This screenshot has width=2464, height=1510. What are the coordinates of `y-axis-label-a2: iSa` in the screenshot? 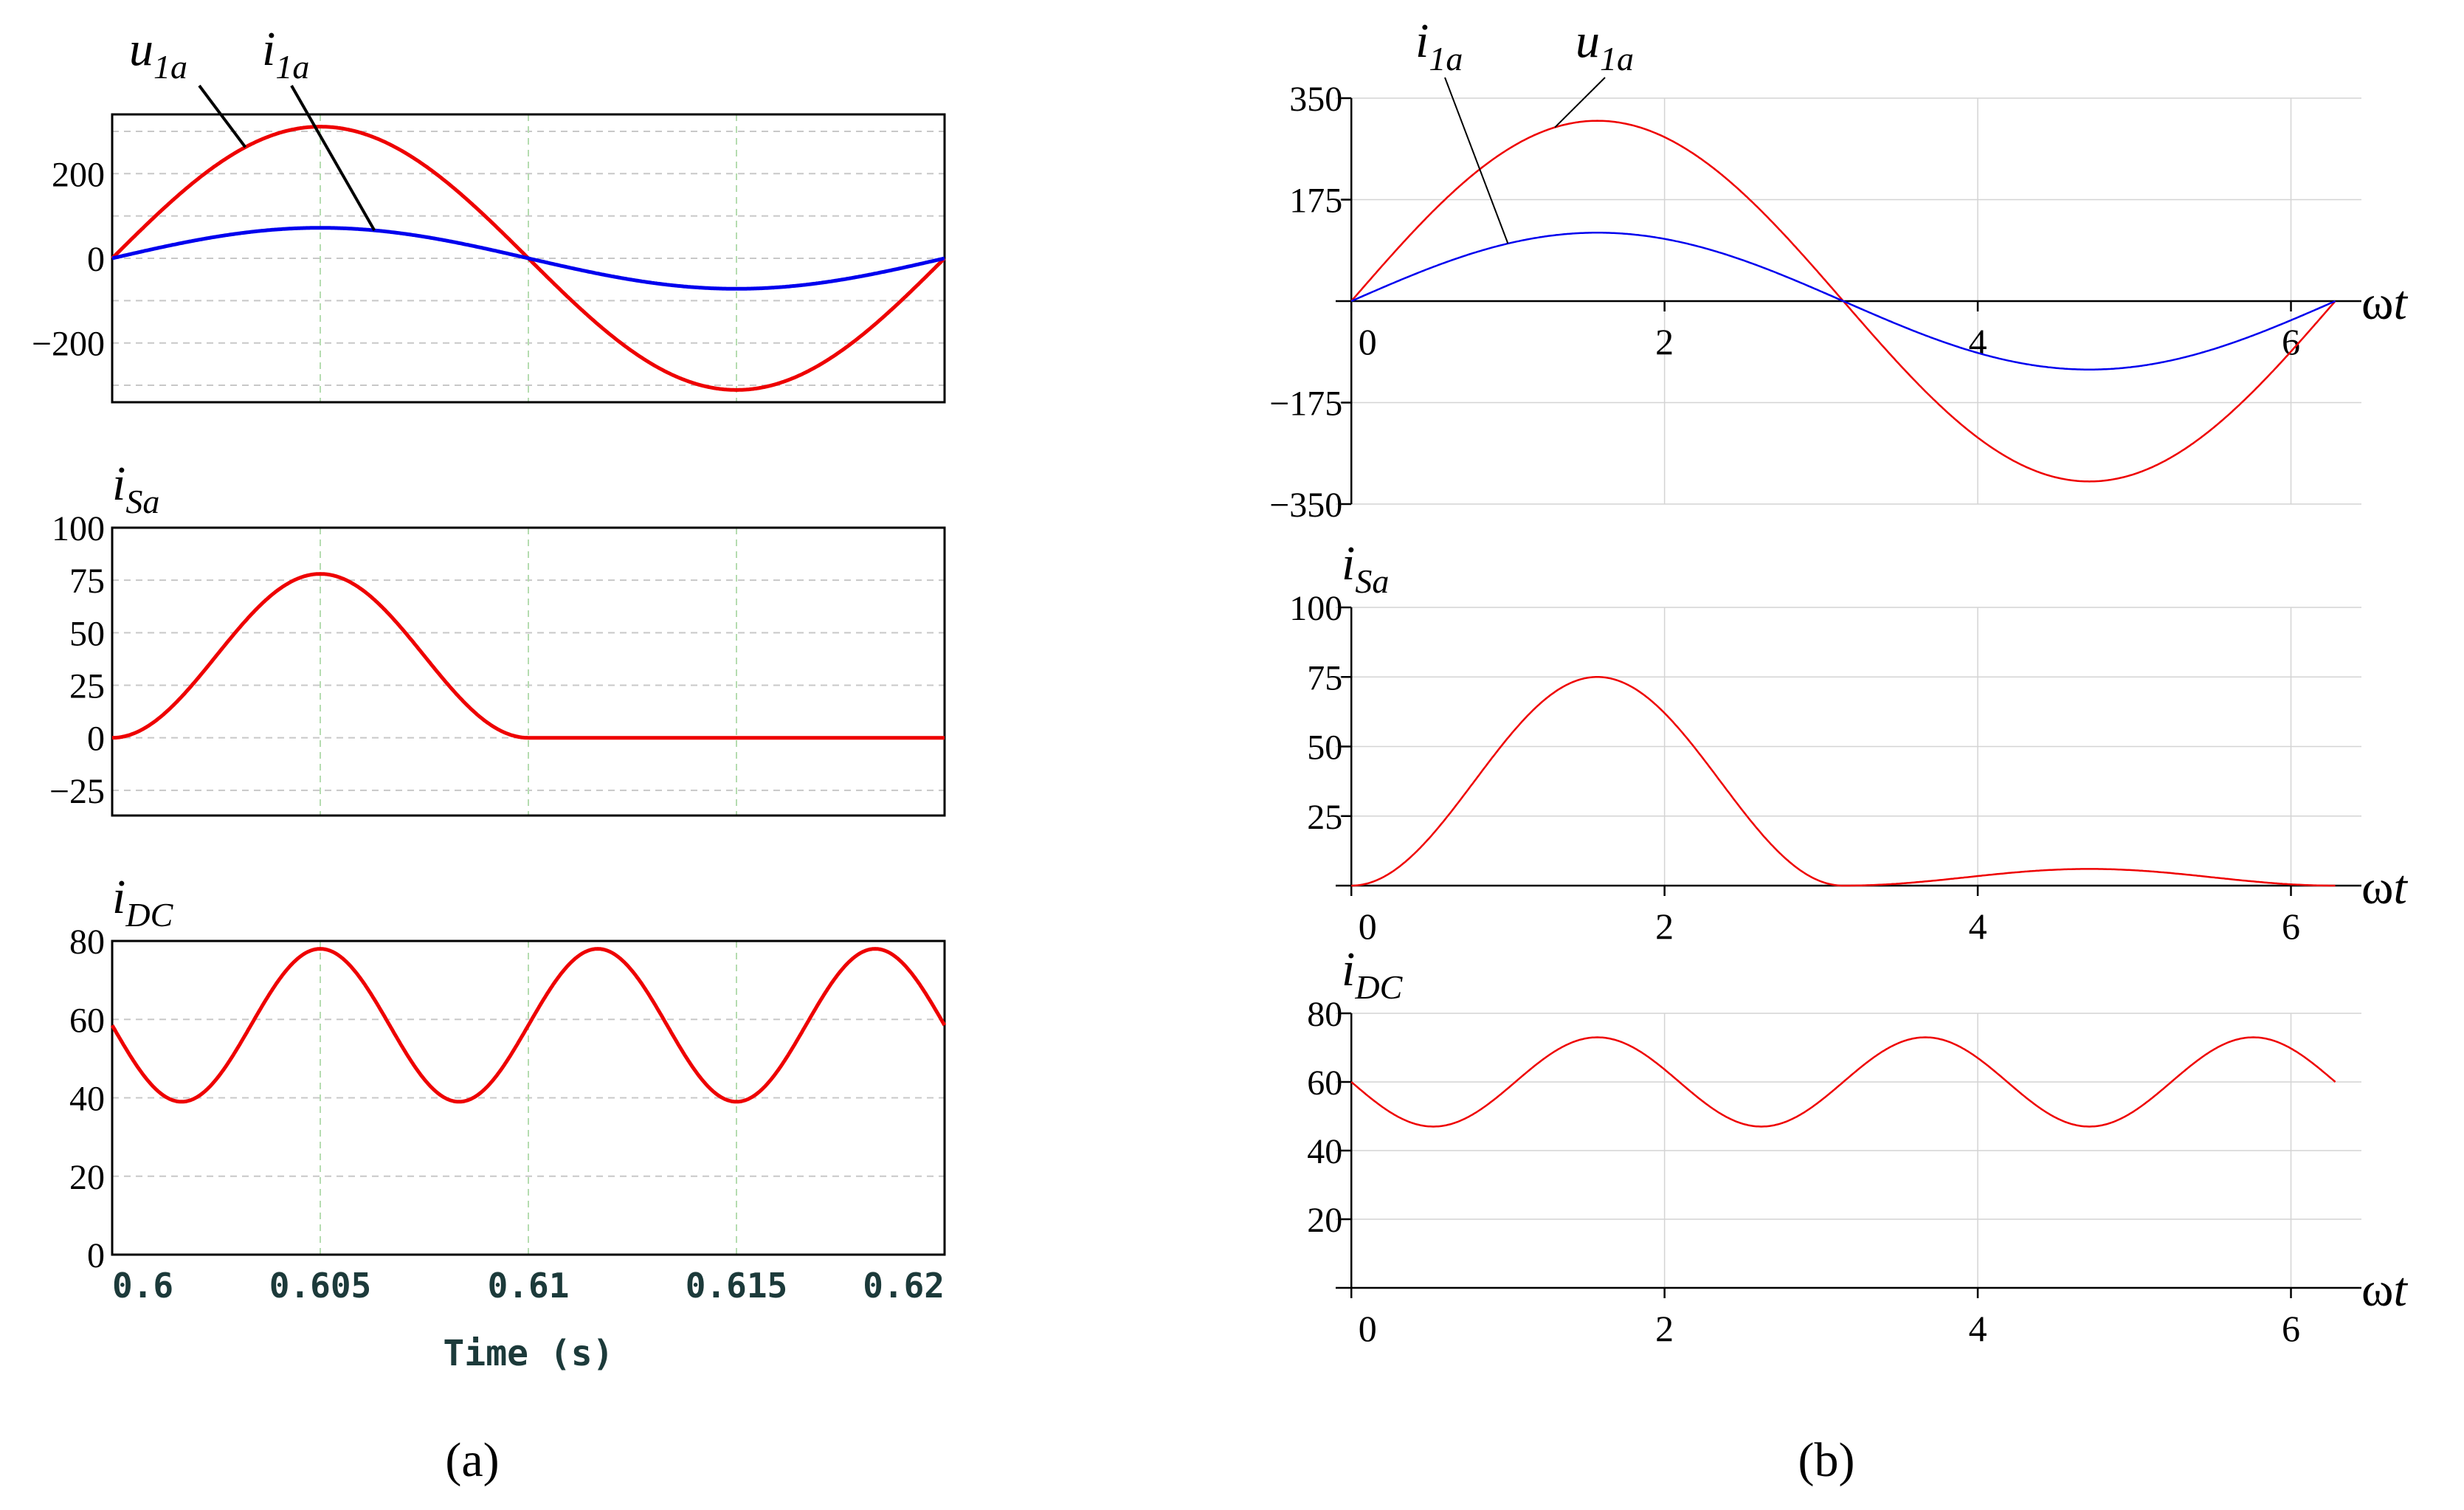 It's located at (135, 488).